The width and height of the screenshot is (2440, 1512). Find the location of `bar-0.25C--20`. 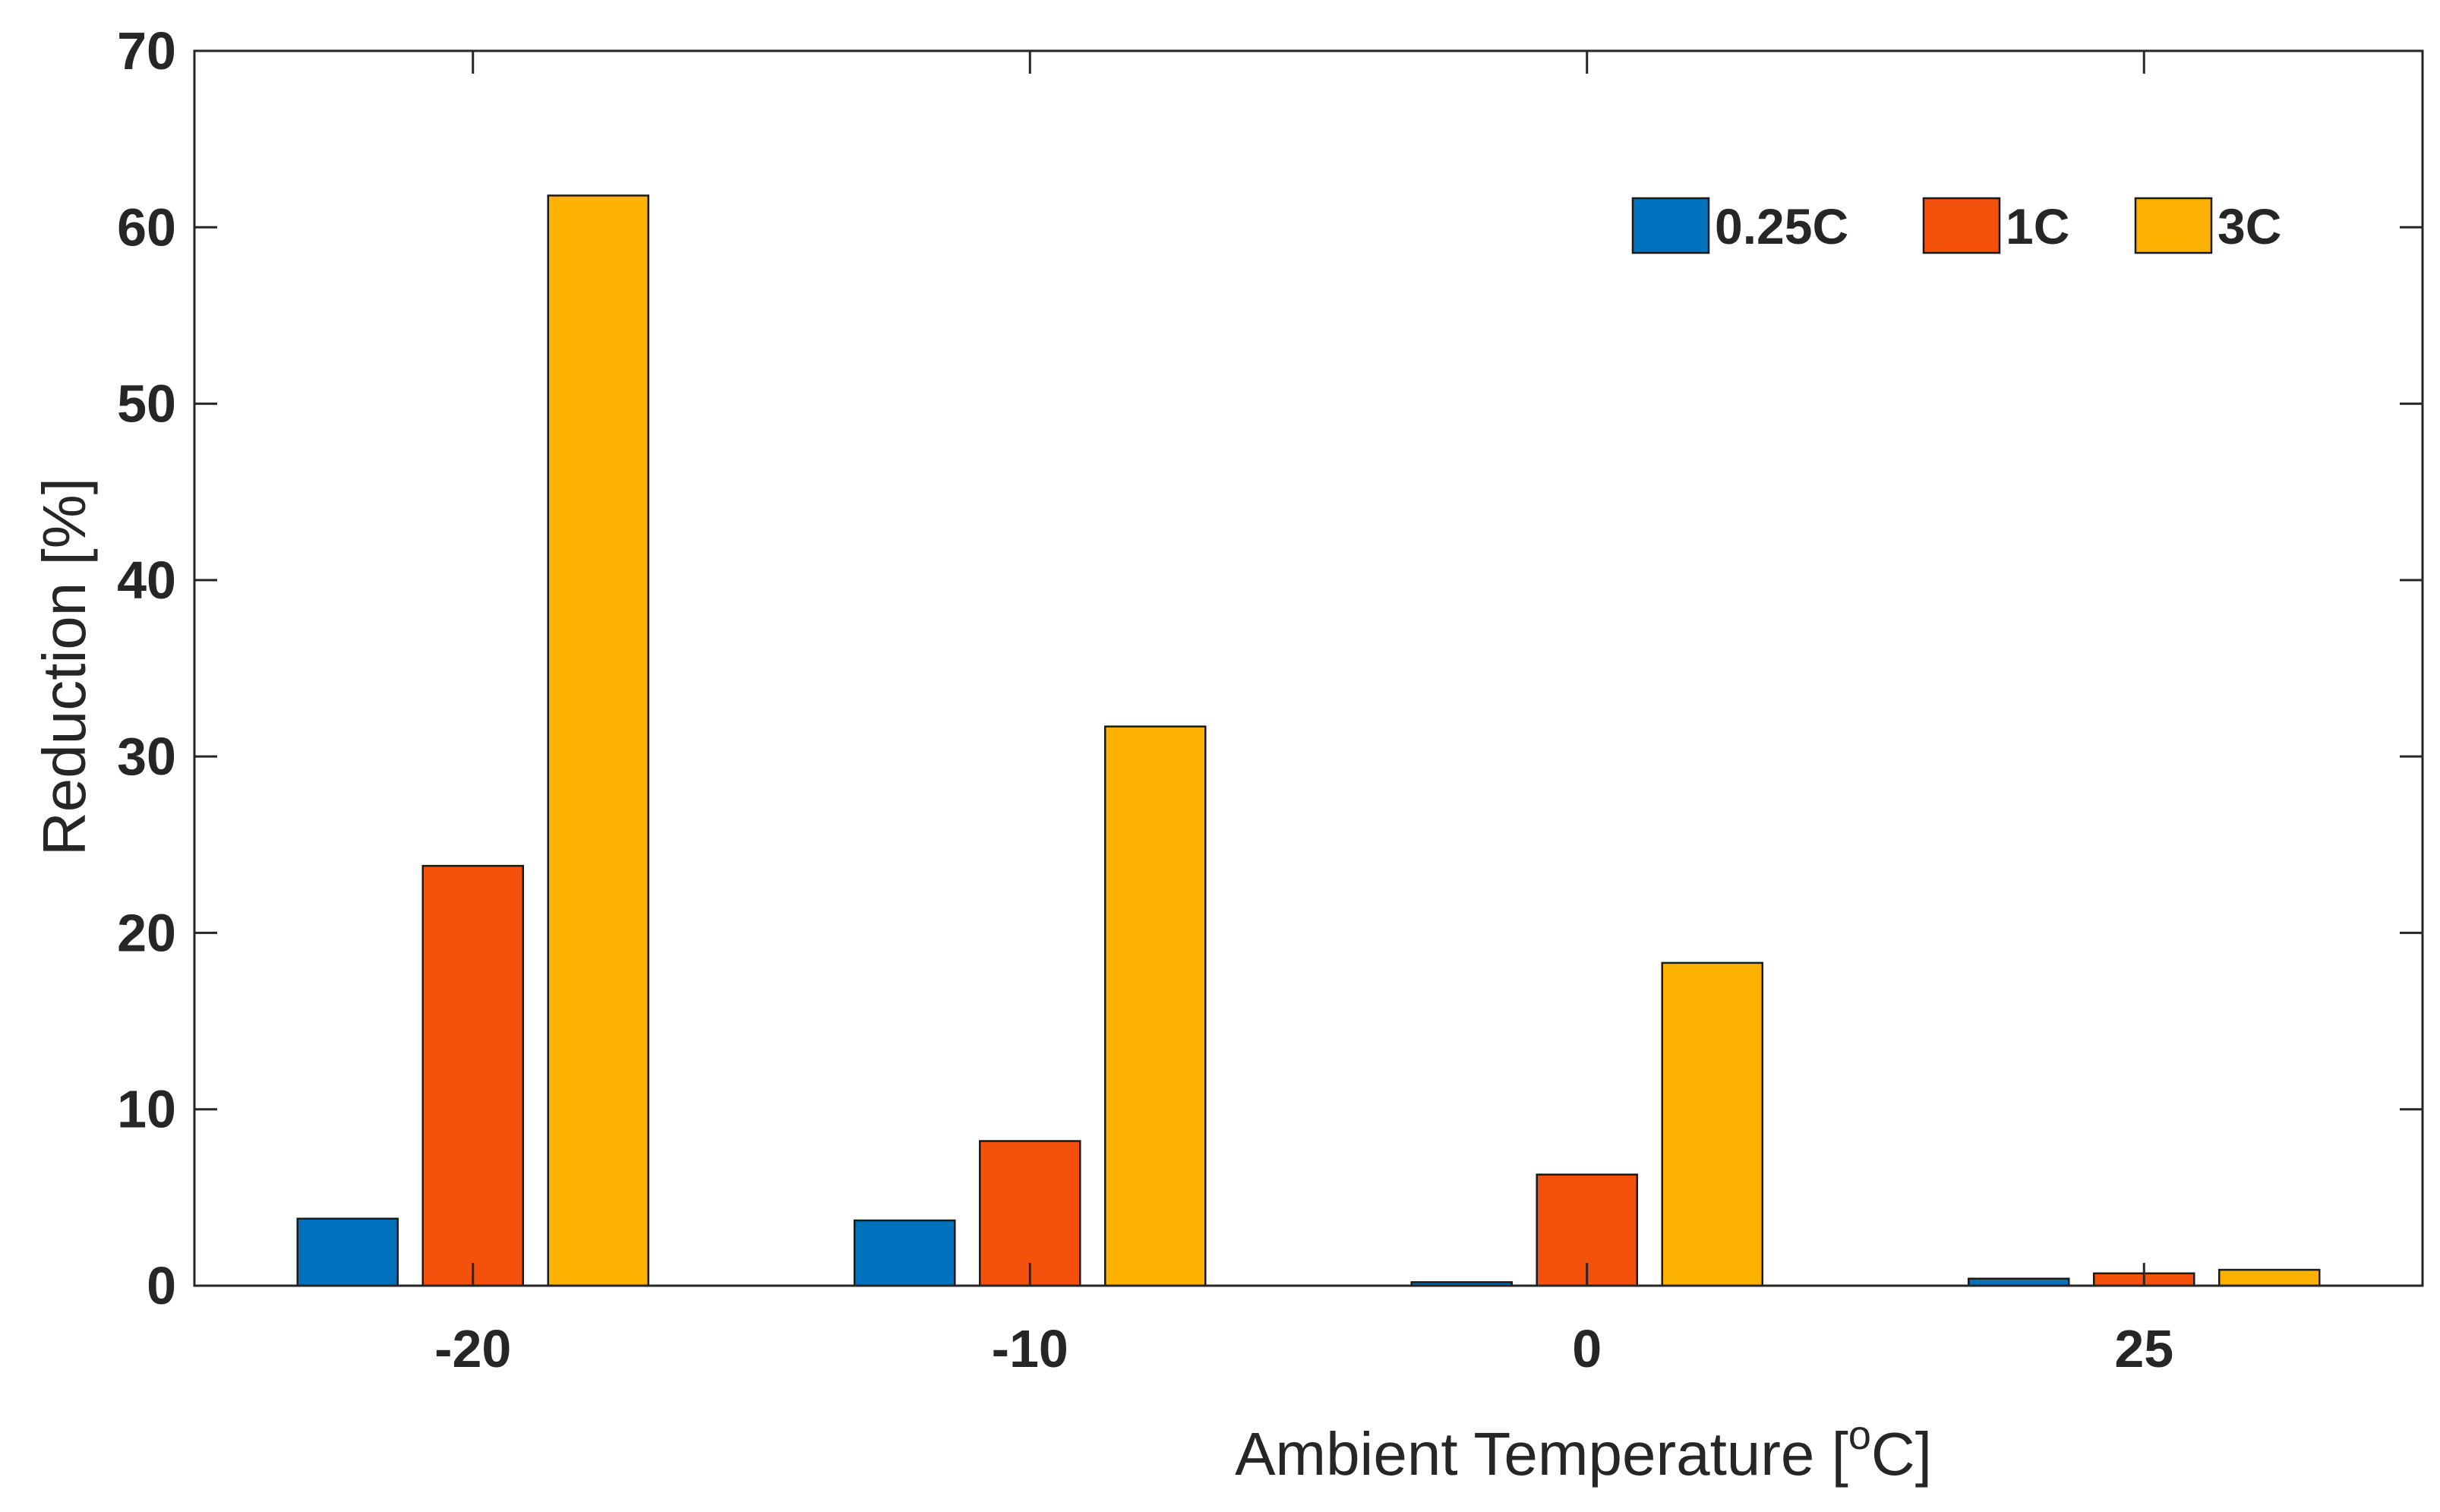

bar-0.25C--20 is located at coordinates (347, 1252).